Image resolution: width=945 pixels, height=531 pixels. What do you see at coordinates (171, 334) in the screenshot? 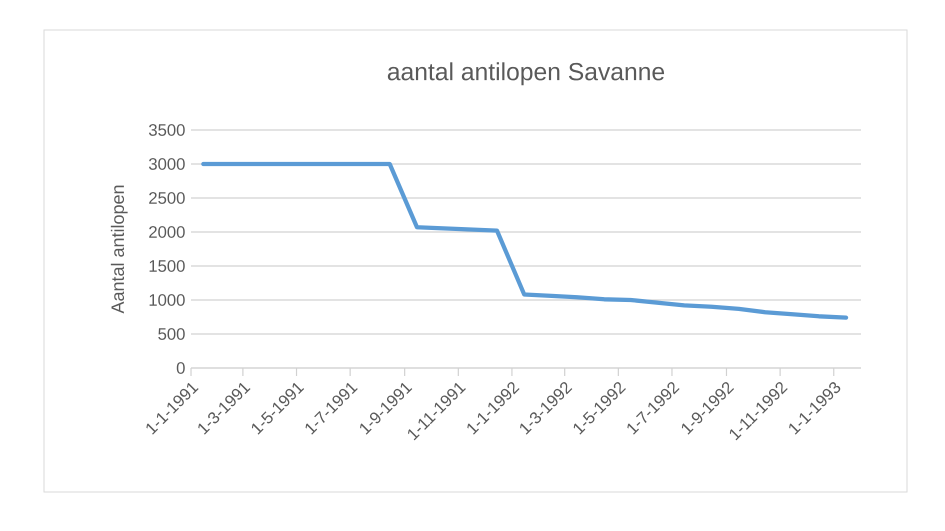
I see `y-tick-label: 500` at bounding box center [171, 334].